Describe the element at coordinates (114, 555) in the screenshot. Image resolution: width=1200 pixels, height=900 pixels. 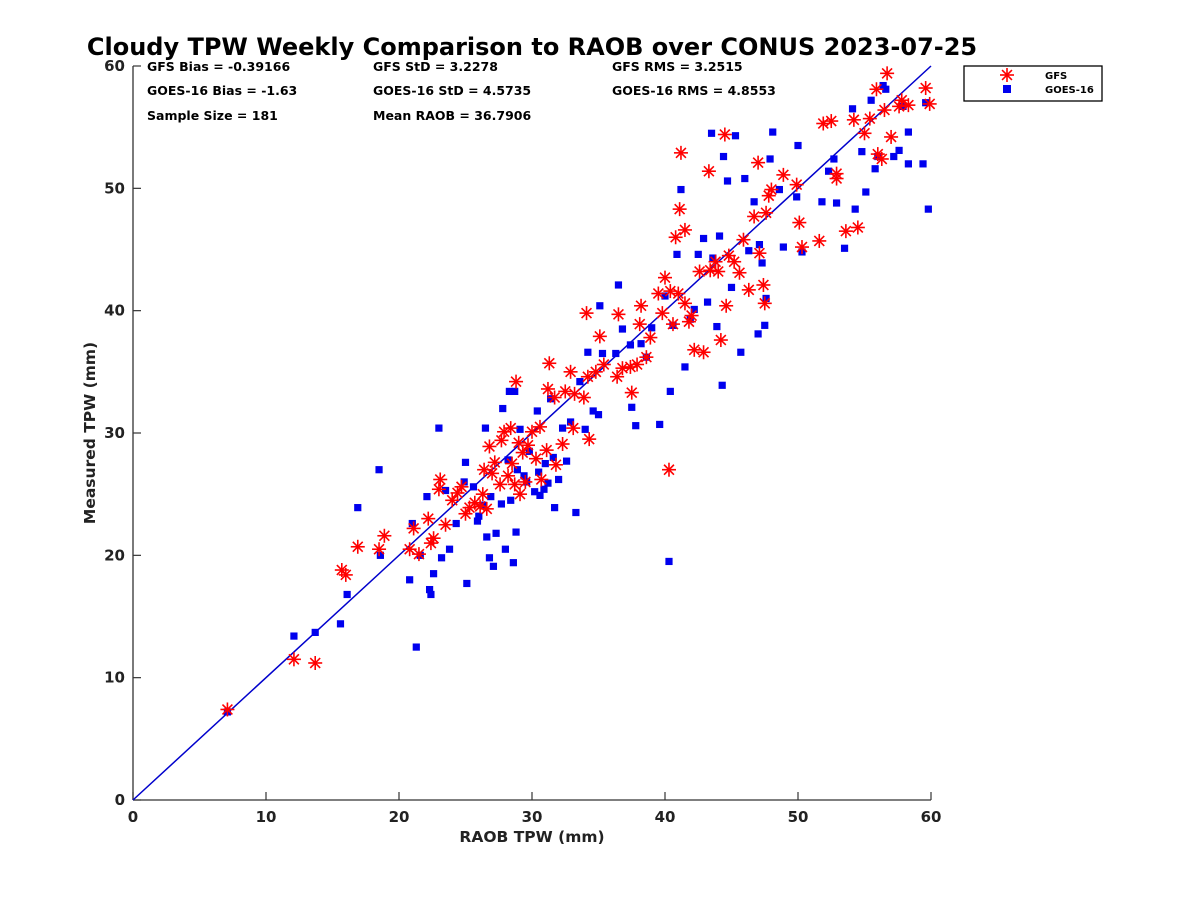
I see `y-tick-label: 20` at that location.